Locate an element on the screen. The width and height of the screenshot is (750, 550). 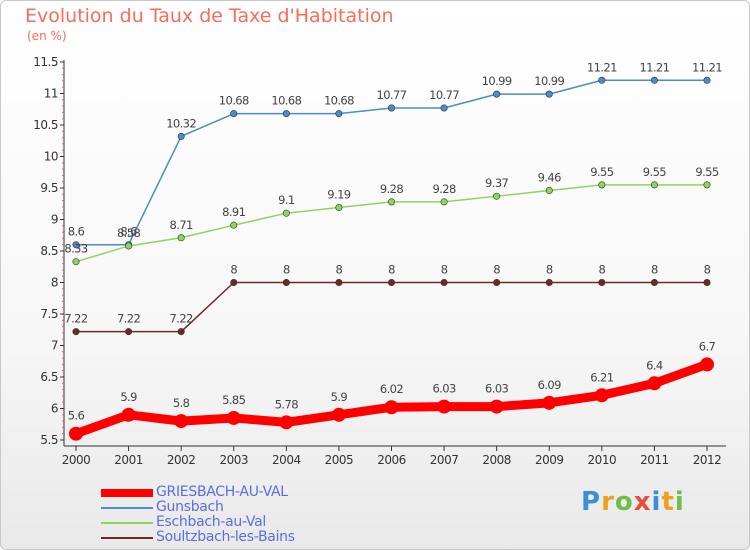
data-label: 8.91 is located at coordinates (233, 212).